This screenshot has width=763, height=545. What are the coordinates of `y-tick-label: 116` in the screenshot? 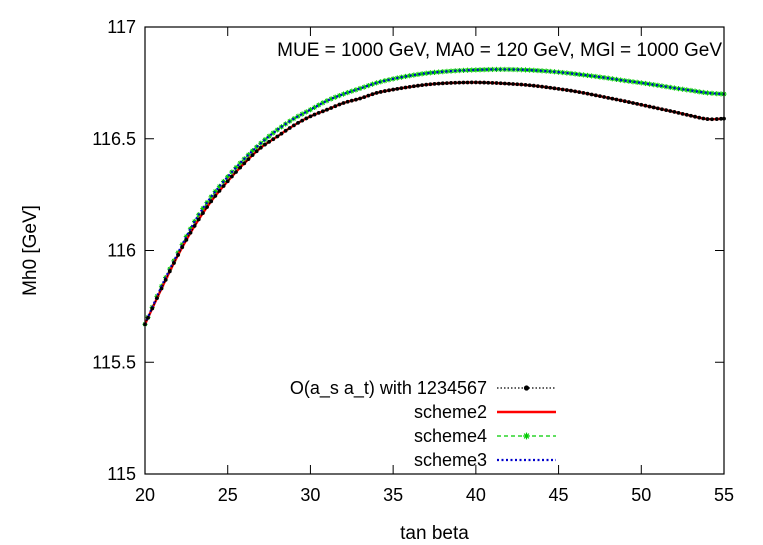 It's located at (121, 251).